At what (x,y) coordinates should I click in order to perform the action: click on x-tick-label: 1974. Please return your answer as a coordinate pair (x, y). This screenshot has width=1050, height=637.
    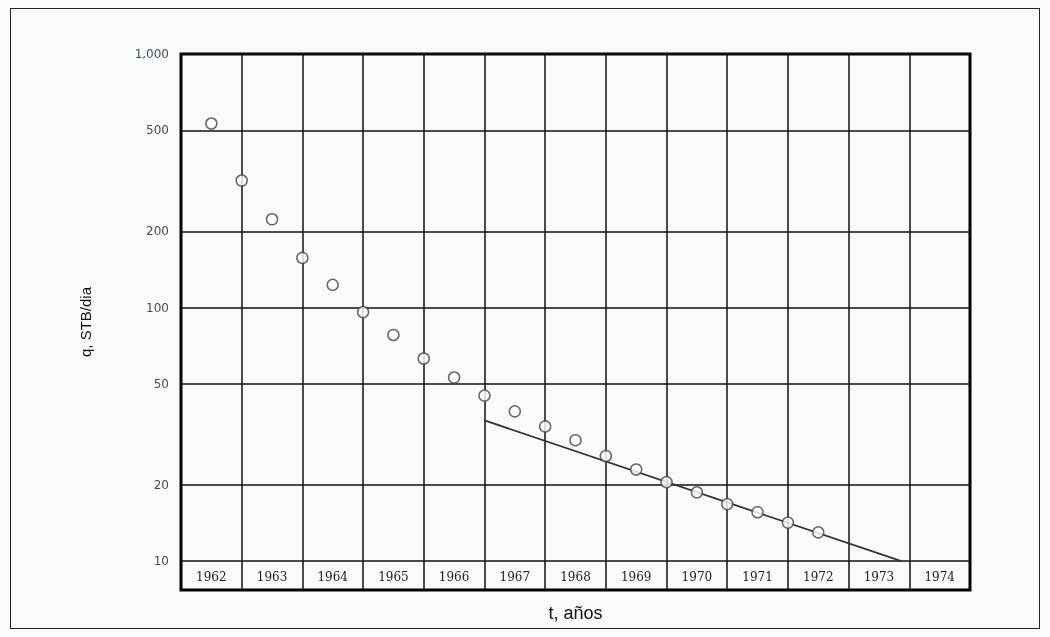
    Looking at the image, I should click on (940, 577).